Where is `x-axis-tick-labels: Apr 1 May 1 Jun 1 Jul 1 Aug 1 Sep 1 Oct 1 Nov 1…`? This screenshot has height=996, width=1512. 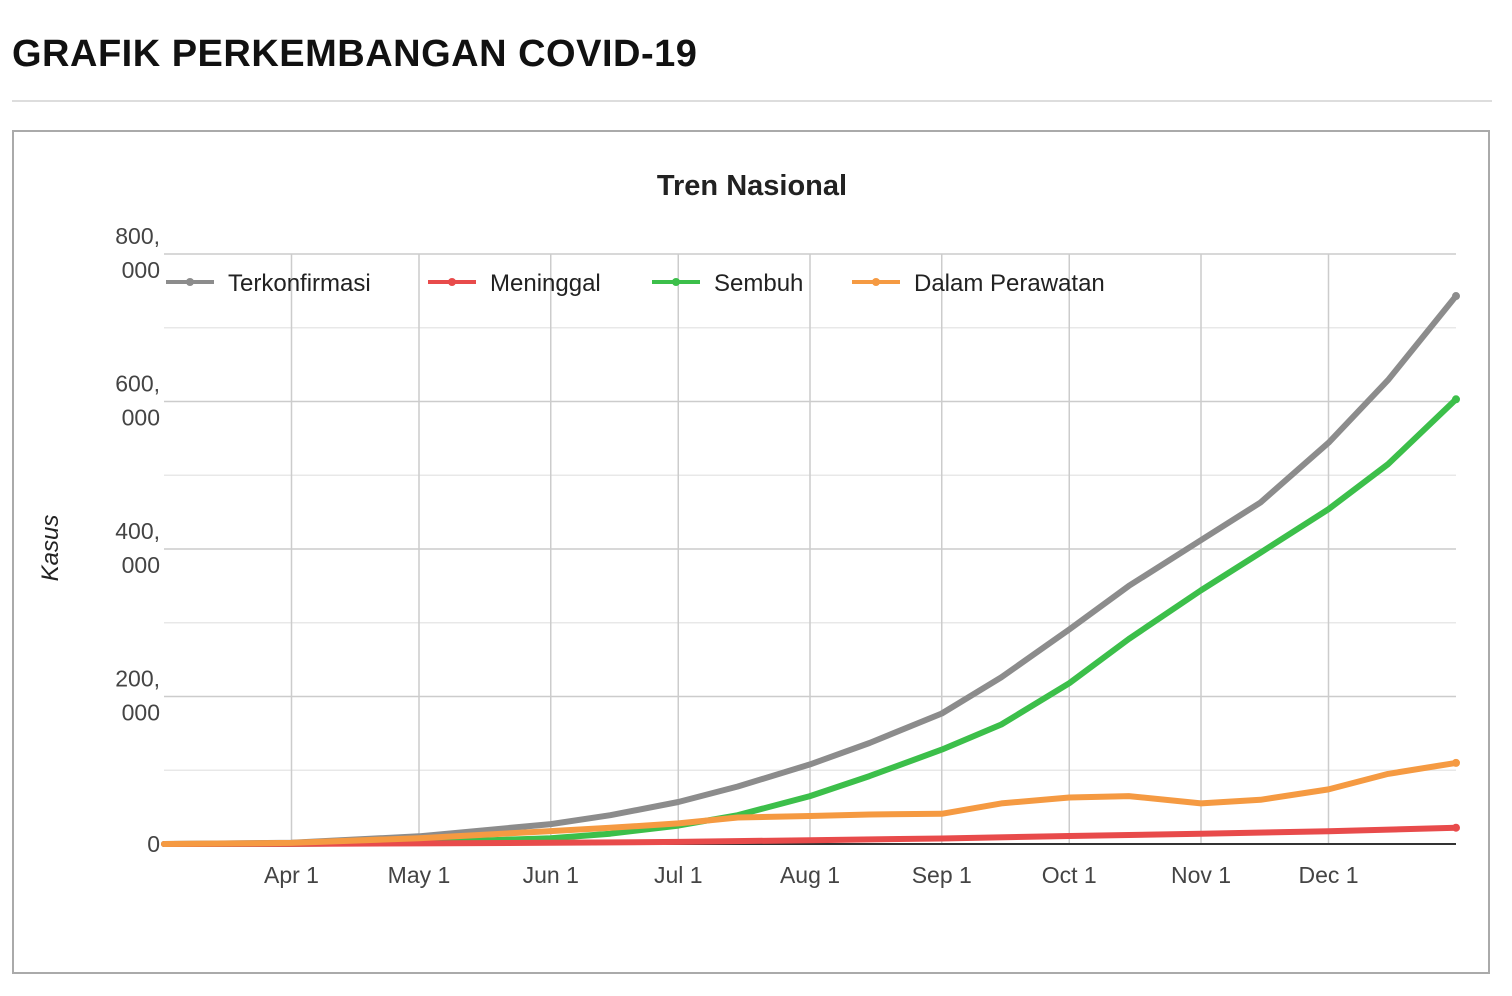
x-axis-tick-labels: Apr 1 May 1 Jun 1 Jul 1 Aug 1 Sep 1 Oct 1 Nov 1… is located at coordinates (811, 875).